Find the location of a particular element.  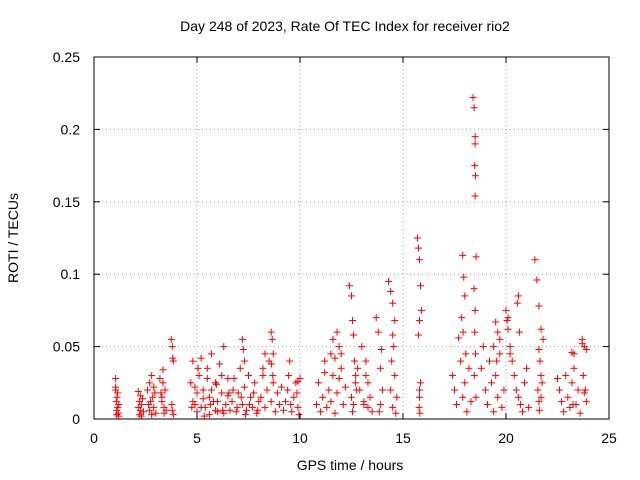

y-tick-label: 0.15 is located at coordinates (66, 202).